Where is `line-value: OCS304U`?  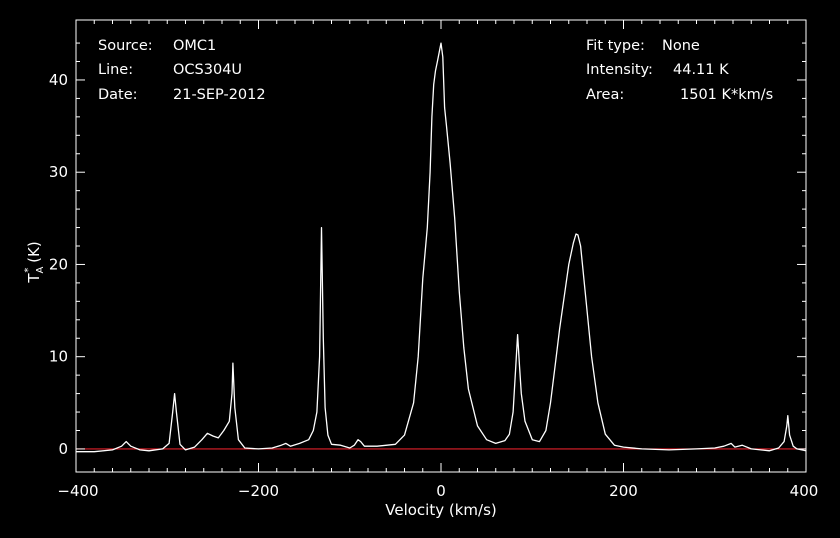 line-value: OCS304U is located at coordinates (207, 70).